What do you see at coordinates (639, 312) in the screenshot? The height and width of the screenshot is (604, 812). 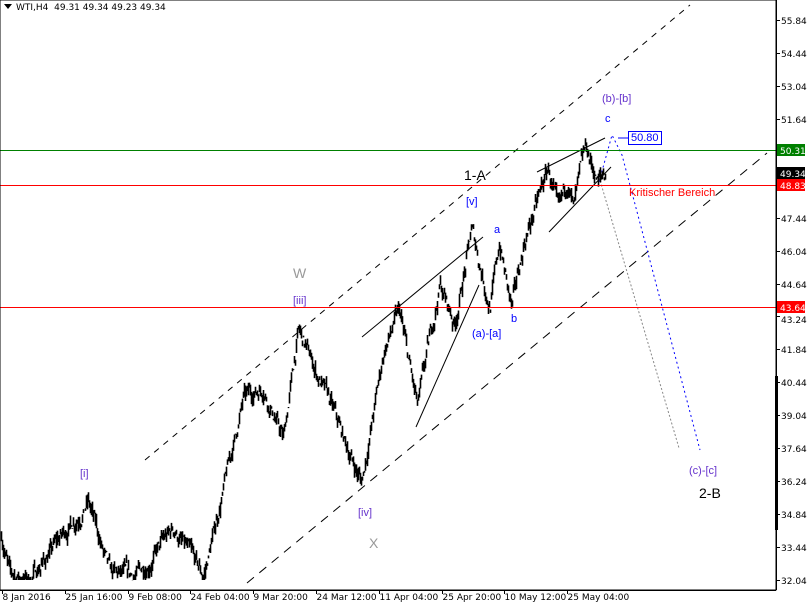 I see `projection-gray-line` at bounding box center [639, 312].